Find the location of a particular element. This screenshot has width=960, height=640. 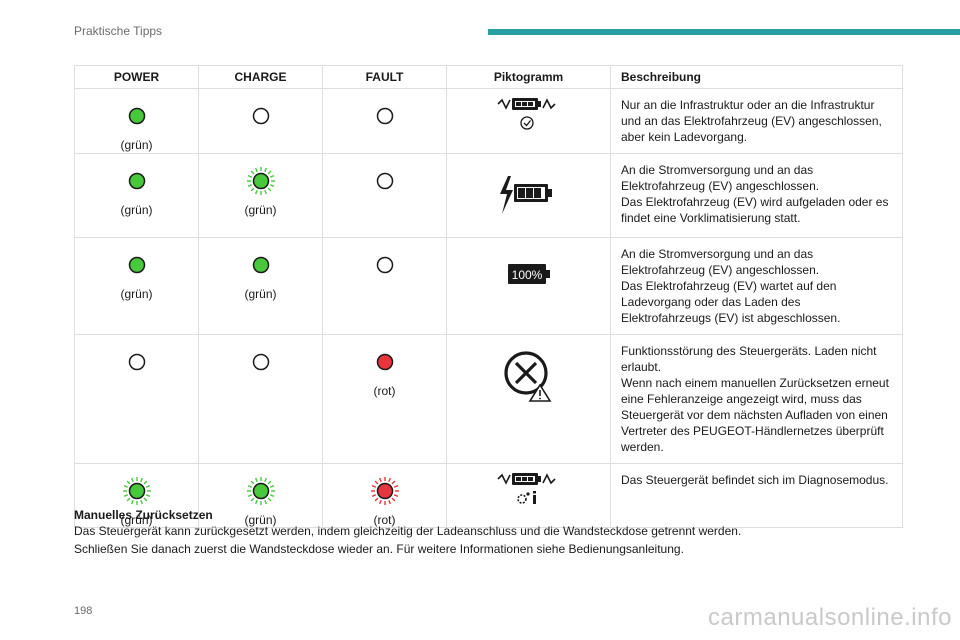

plug-battery-diagnostic-icon is located at coordinates (526, 488).